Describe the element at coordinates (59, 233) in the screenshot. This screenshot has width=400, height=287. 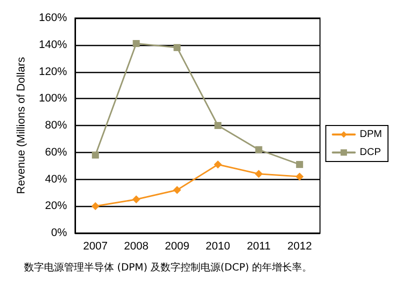
I see `y-tick-label: 0%` at that location.